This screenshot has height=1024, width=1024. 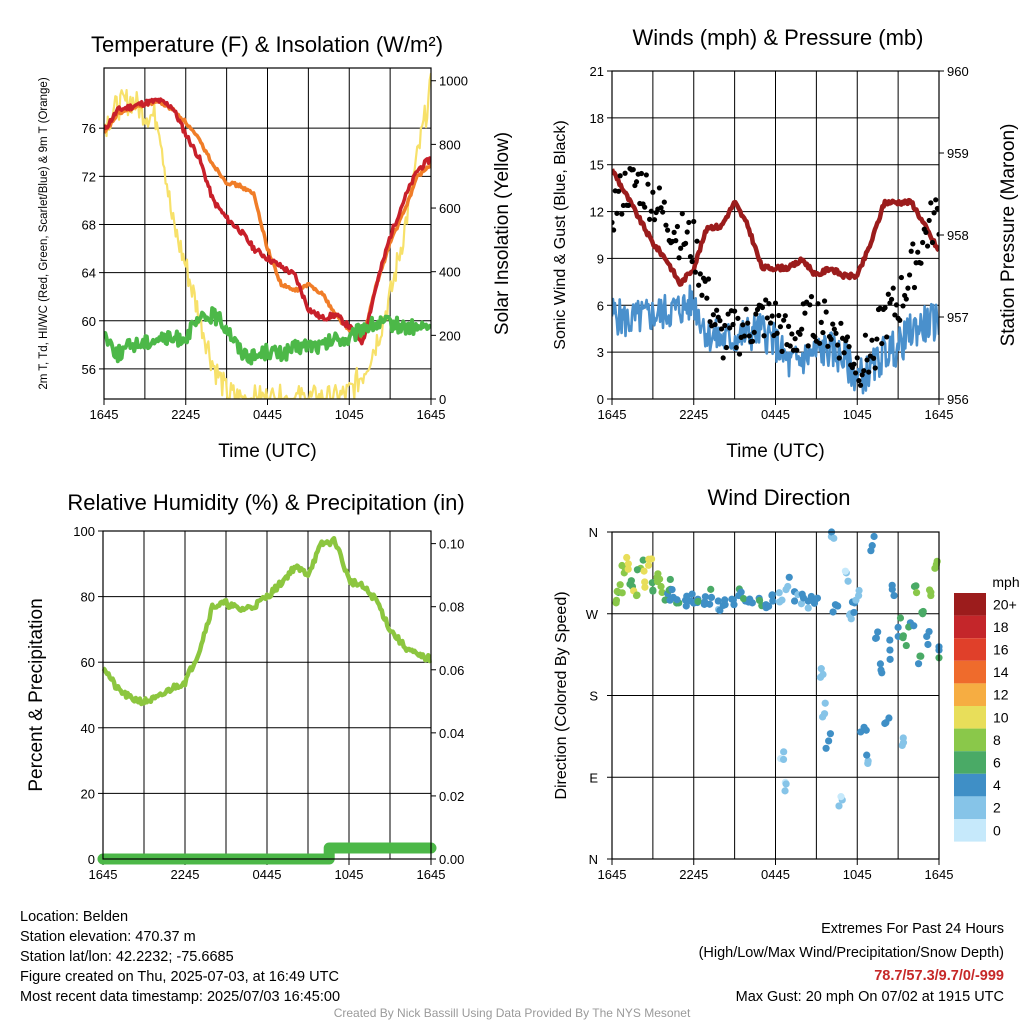 I want to click on y-tick-label-right: 0.04, so click(x=451, y=733).